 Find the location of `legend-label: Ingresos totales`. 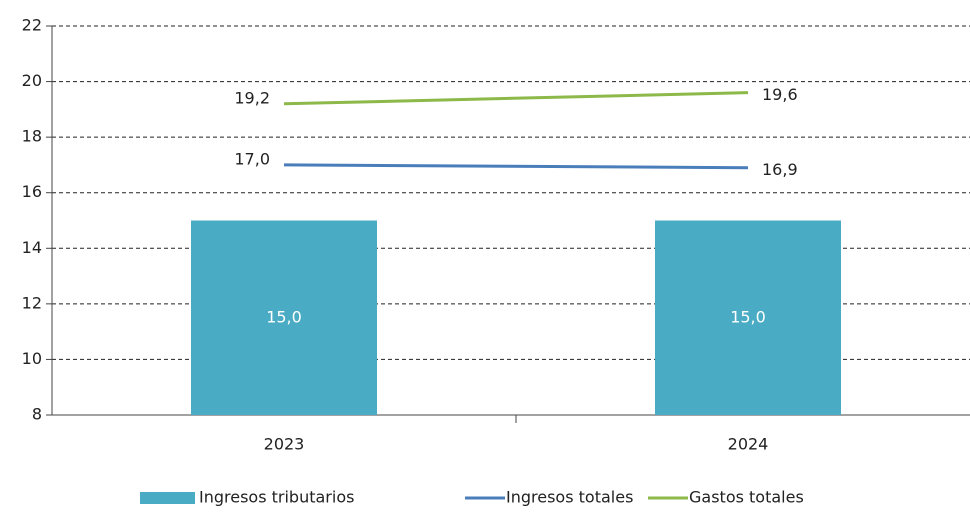

legend-label: Ingresos totales is located at coordinates (569, 497).